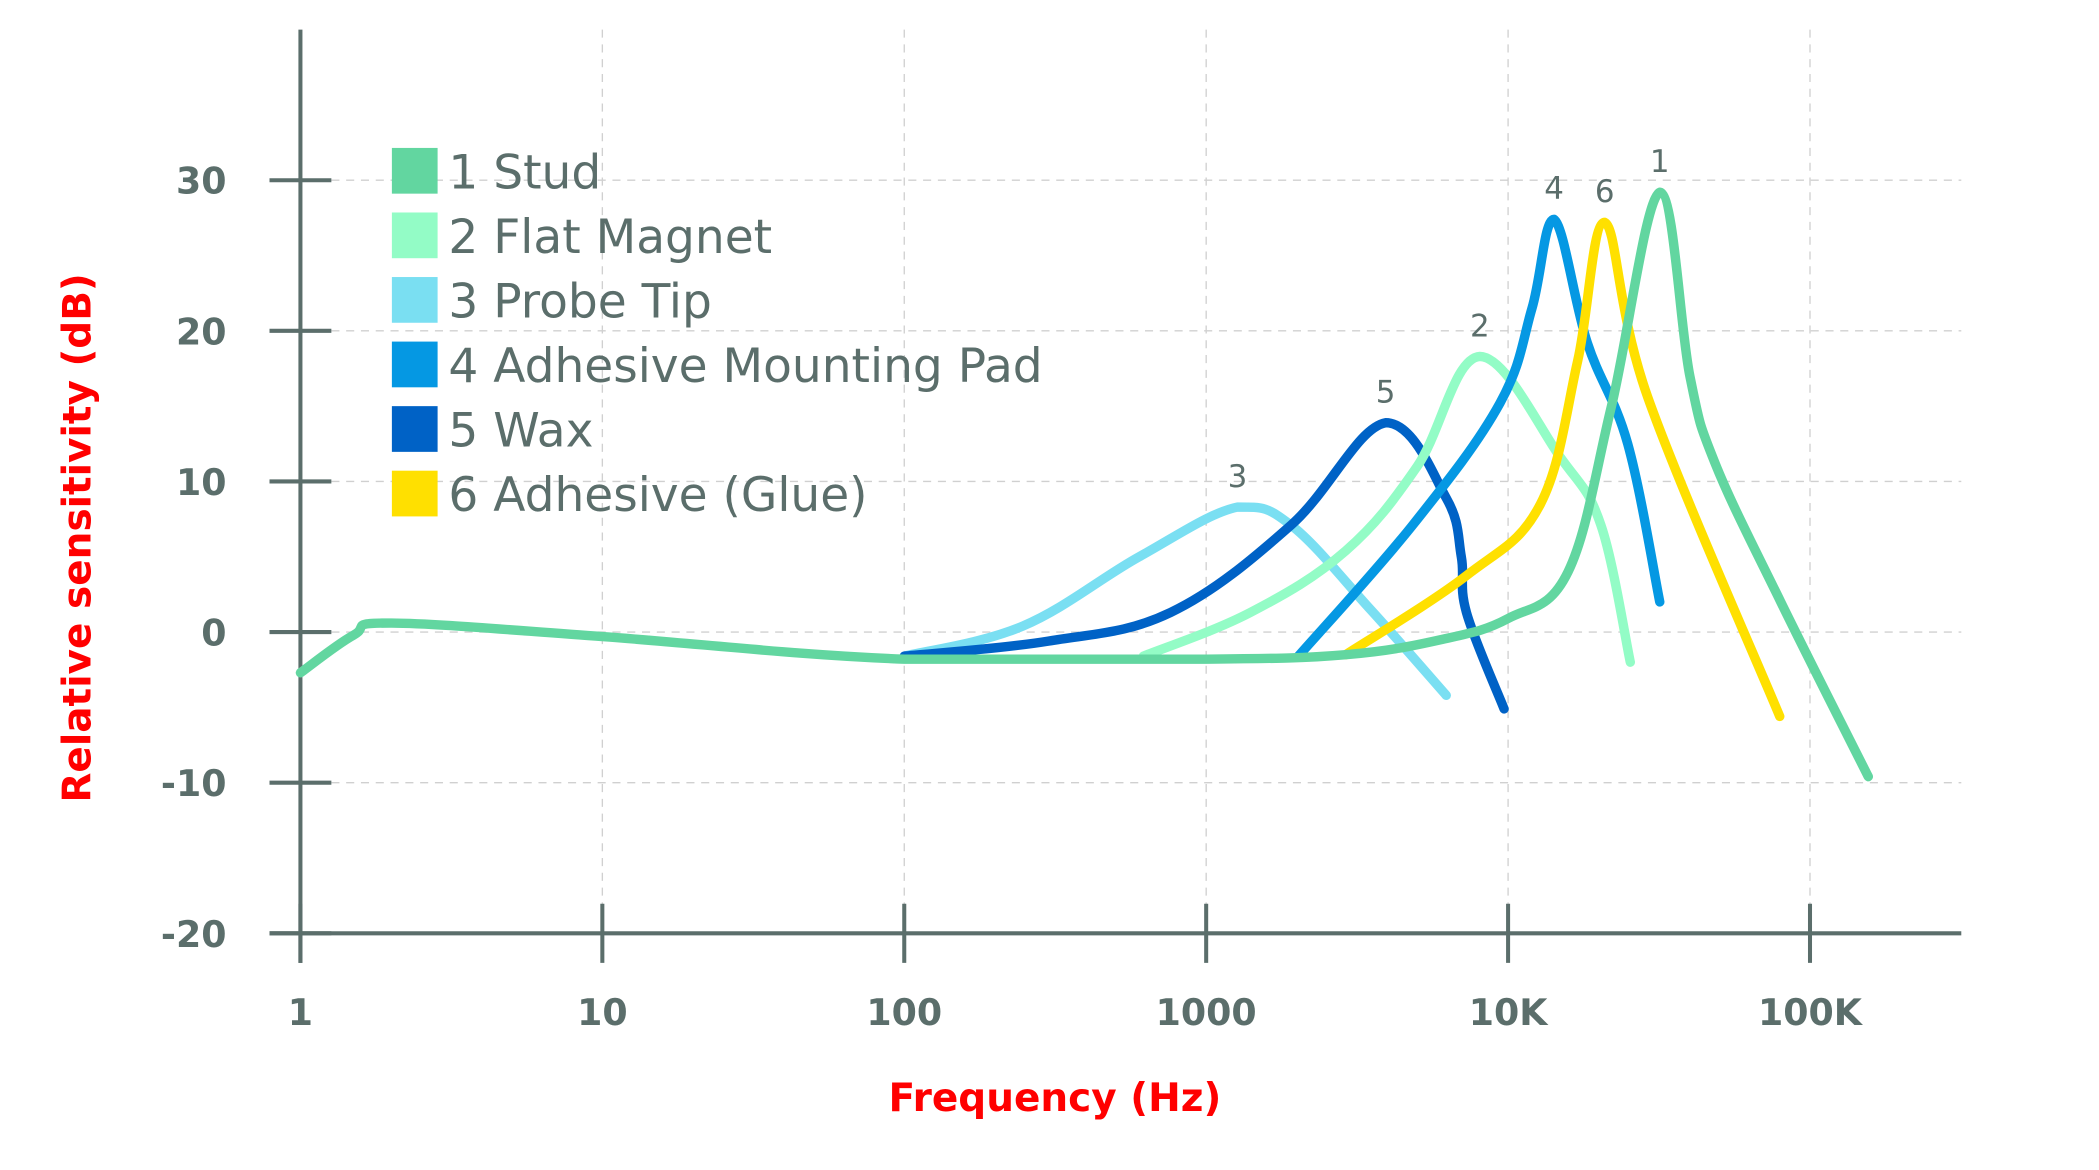  What do you see at coordinates (610, 237) in the screenshot?
I see `legend-label-2: 2 Flat Magnet` at bounding box center [610, 237].